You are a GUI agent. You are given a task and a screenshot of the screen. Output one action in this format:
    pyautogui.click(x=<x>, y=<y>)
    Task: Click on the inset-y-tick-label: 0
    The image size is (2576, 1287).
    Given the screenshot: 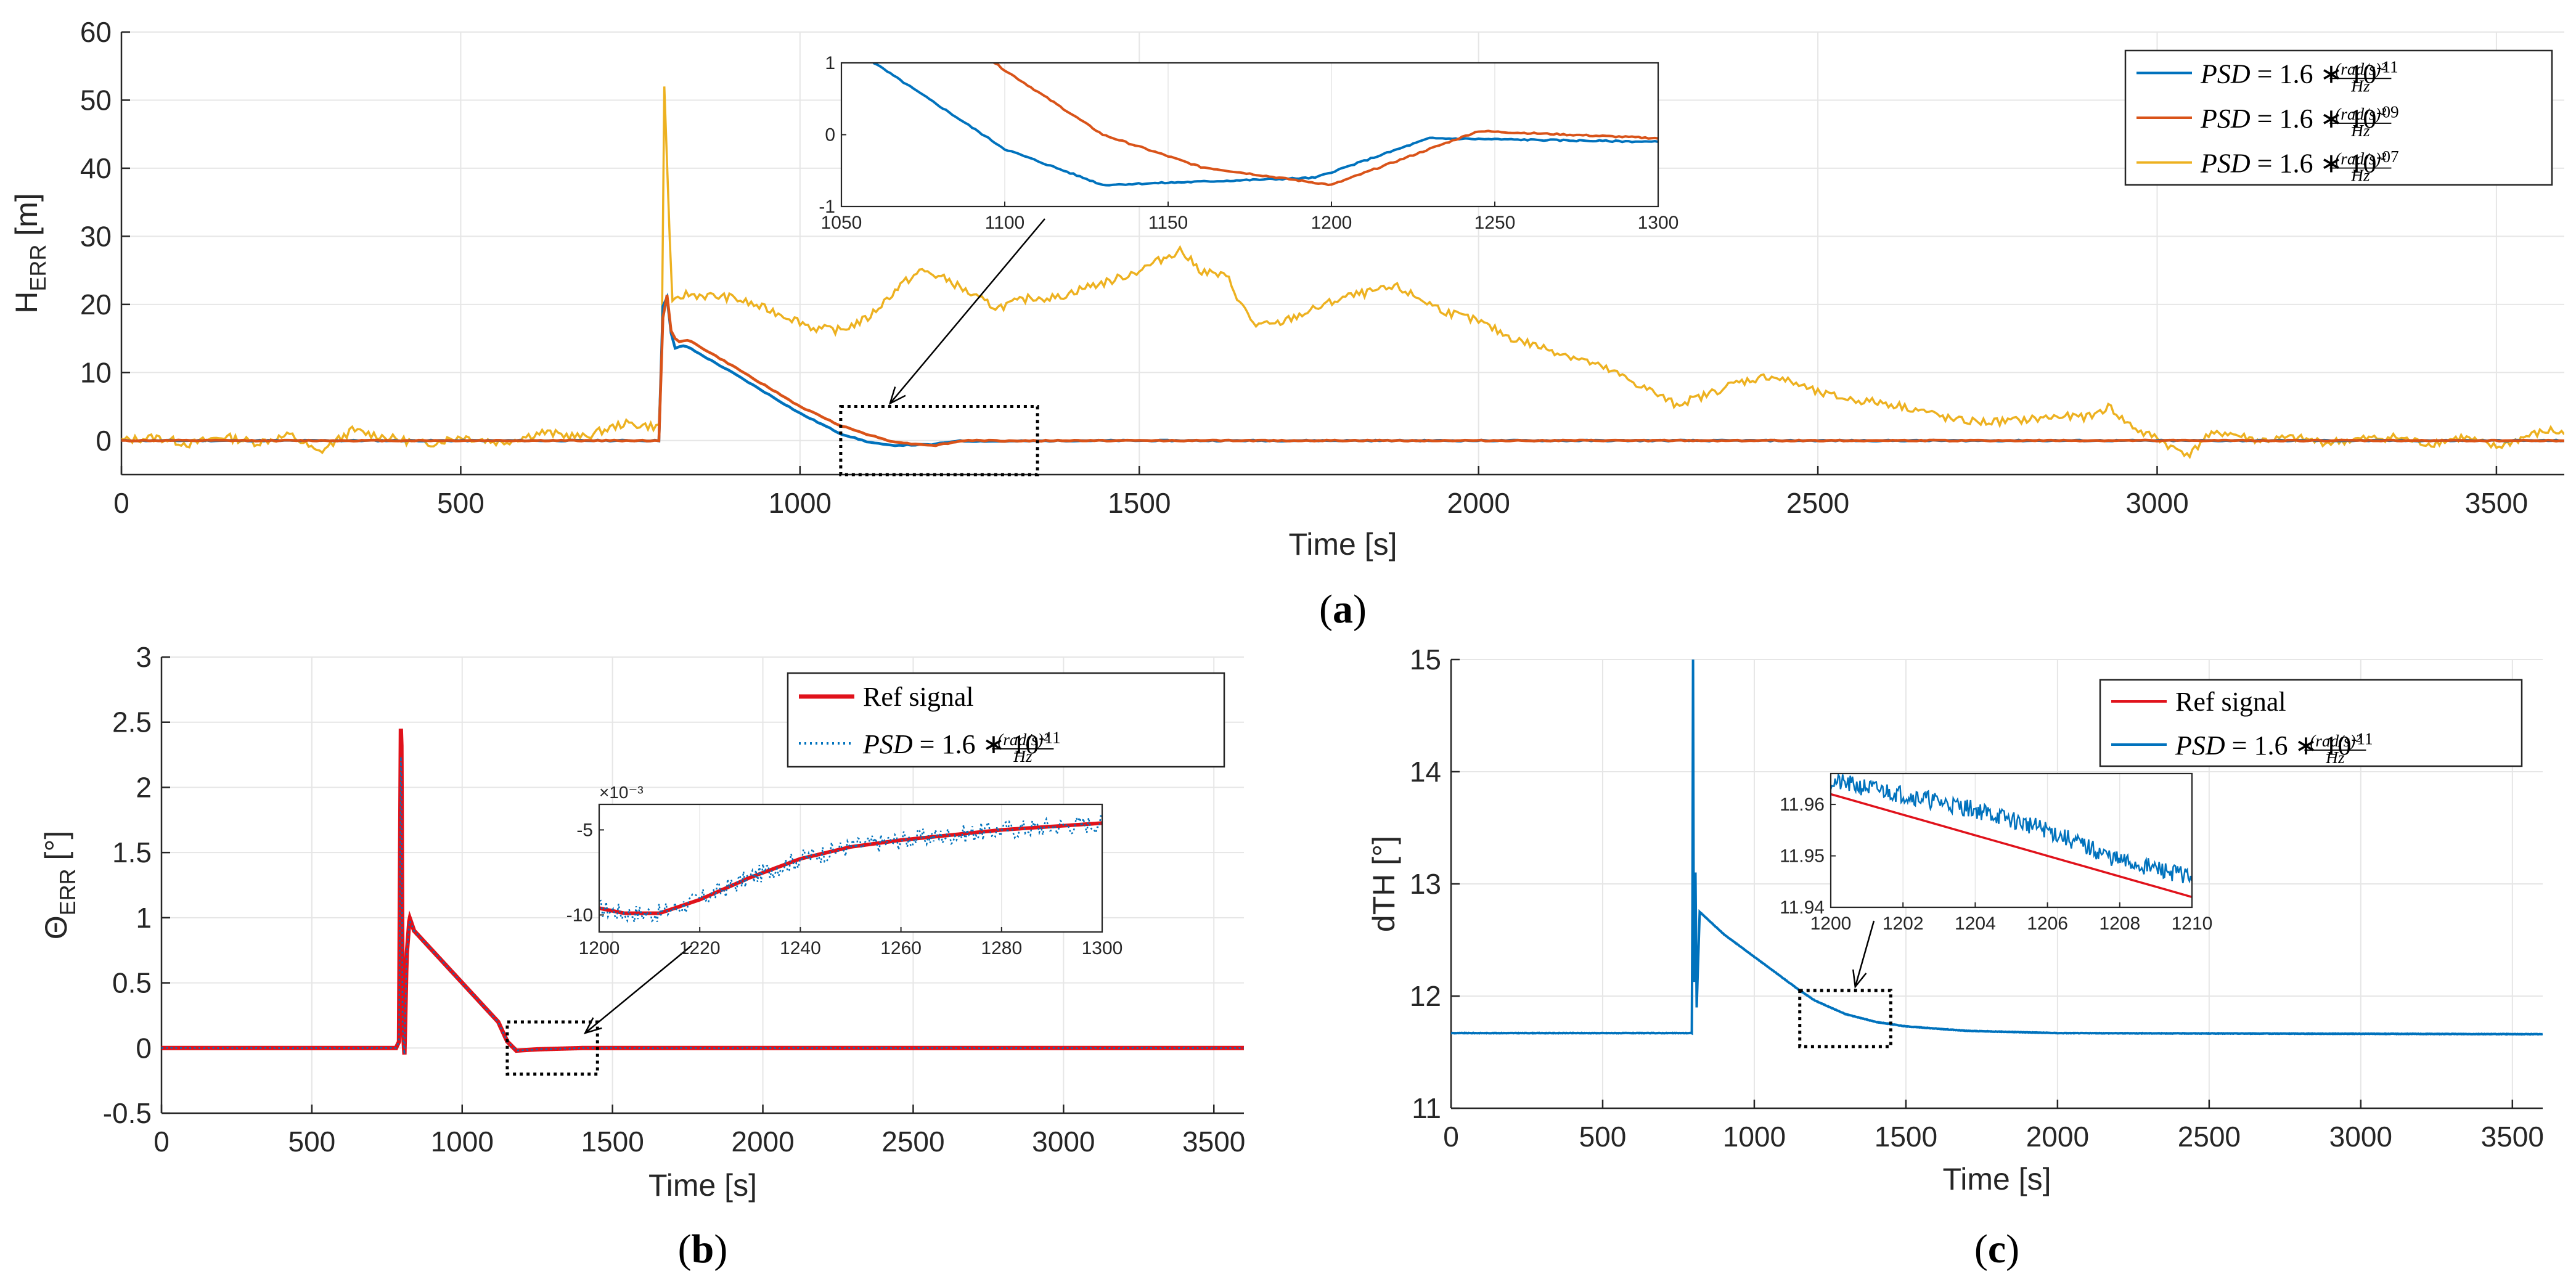 What is the action you would take?
    pyautogui.click(x=830, y=135)
    